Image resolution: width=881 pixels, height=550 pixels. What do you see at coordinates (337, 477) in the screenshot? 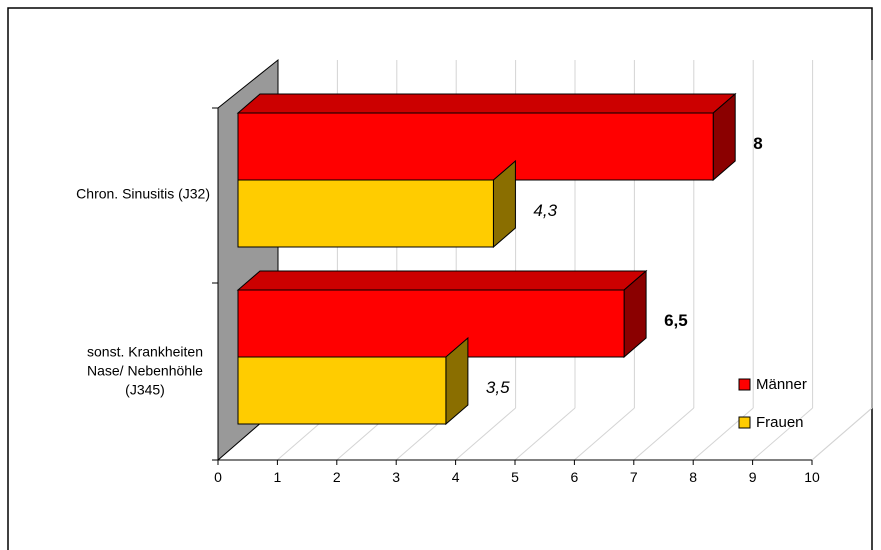
I see `x-tick-label: 2` at bounding box center [337, 477].